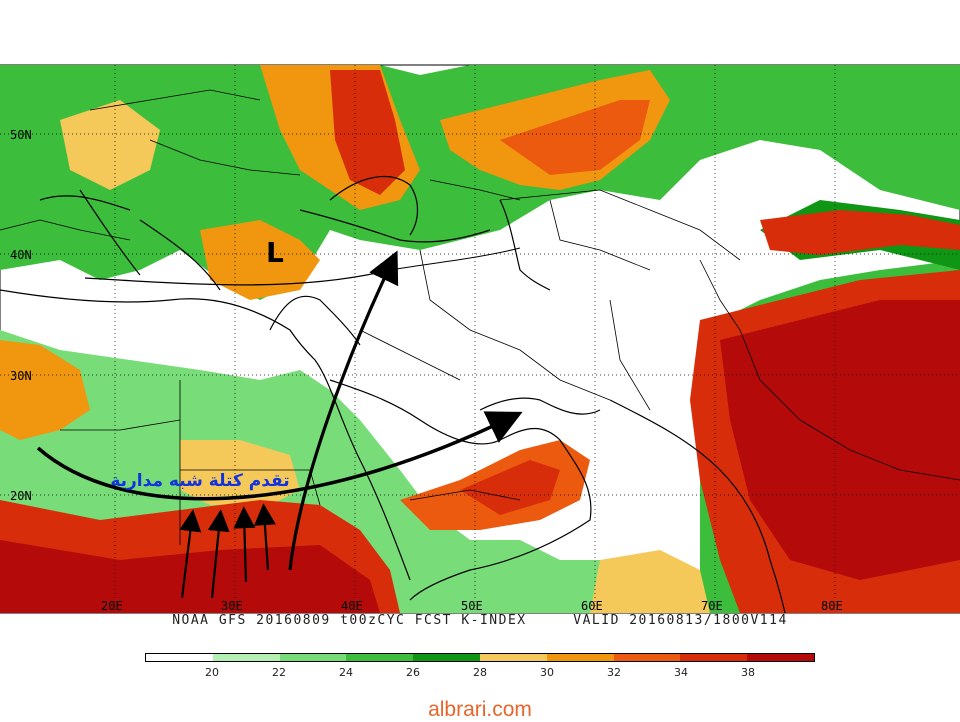 This screenshot has height=722, width=960. What do you see at coordinates (352, 606) in the screenshot?
I see `lon-label-40e: 40E` at bounding box center [352, 606].